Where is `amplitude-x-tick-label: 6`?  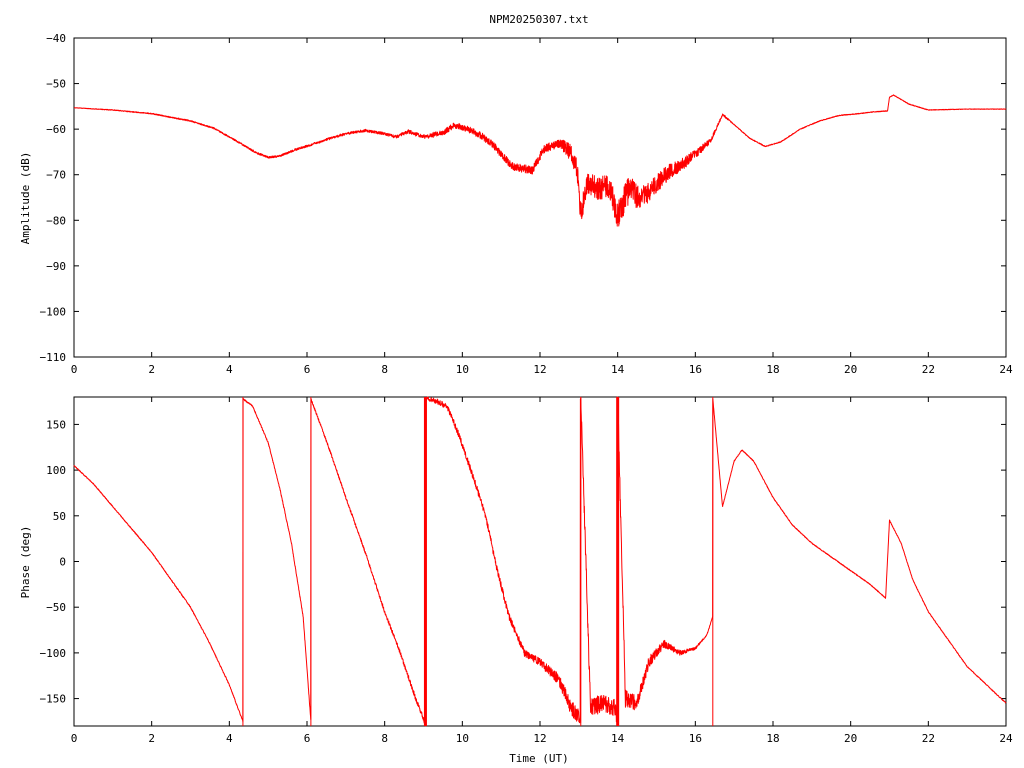
amplitude-x-tick-label: 6 is located at coordinates (307, 369).